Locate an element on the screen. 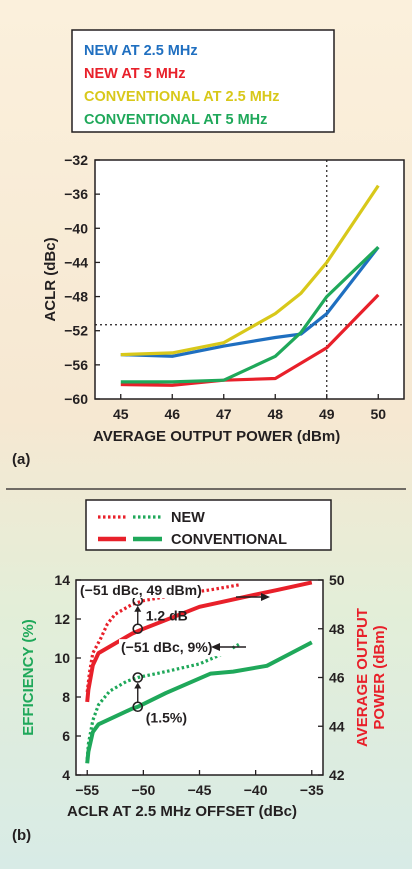  y-axis-label-b-right-line1: AVERAGE OUTPUT is located at coordinates (362, 677).